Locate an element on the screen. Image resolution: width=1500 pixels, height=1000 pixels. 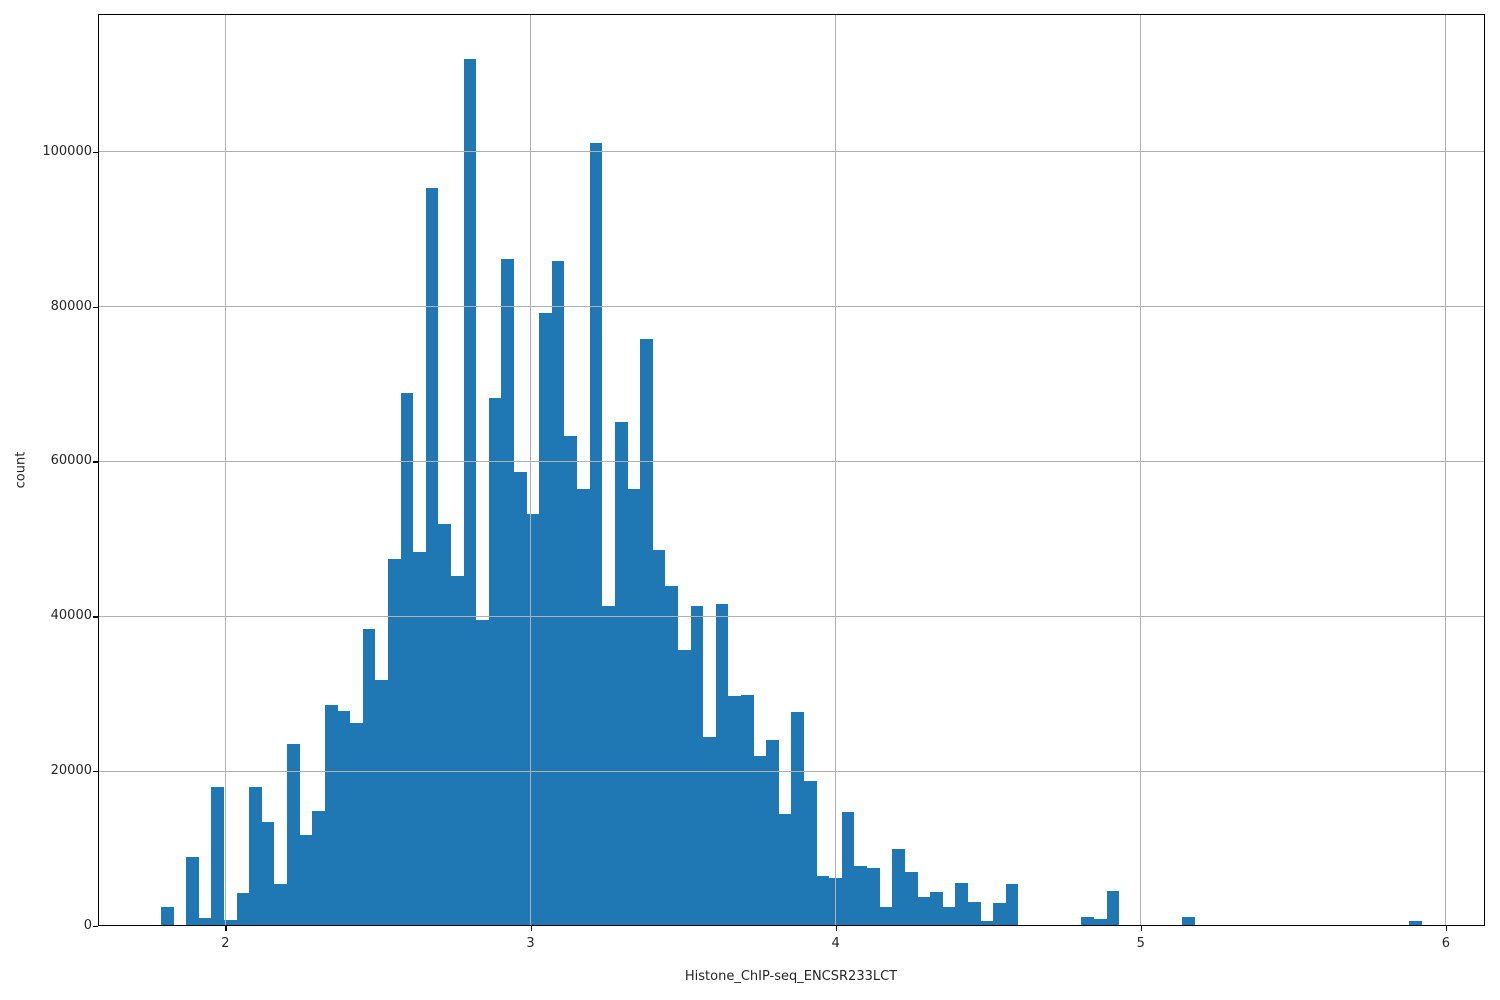
y-tick-label: 100000 is located at coordinates (67, 151).